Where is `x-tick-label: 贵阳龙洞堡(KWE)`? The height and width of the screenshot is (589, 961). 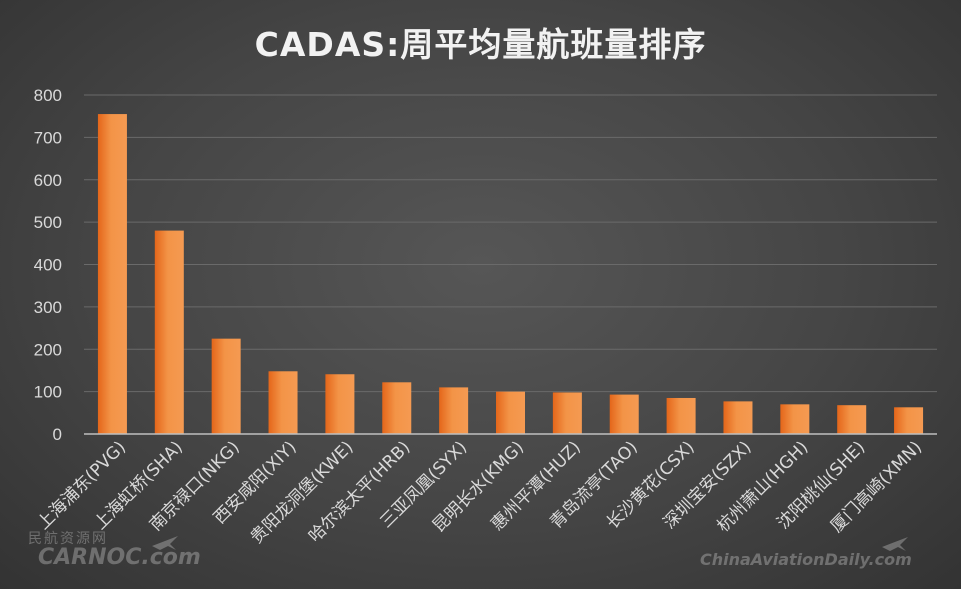 x-tick-label: 贵阳龙洞堡(KWE) is located at coordinates (302, 492).